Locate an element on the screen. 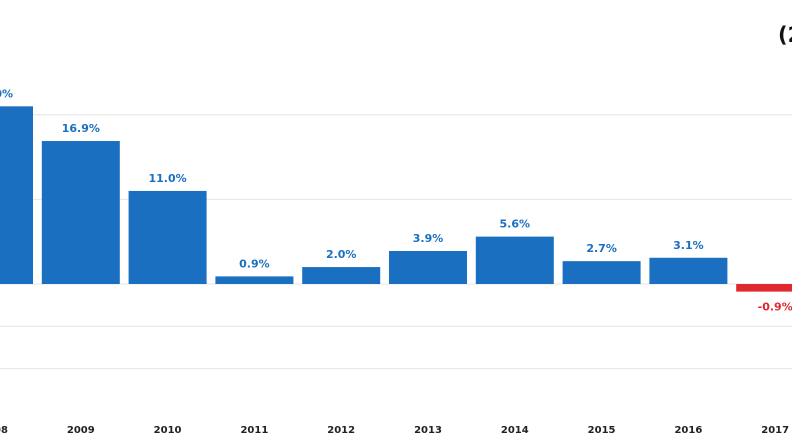  x-tick-label: 2017 is located at coordinates (775, 430).